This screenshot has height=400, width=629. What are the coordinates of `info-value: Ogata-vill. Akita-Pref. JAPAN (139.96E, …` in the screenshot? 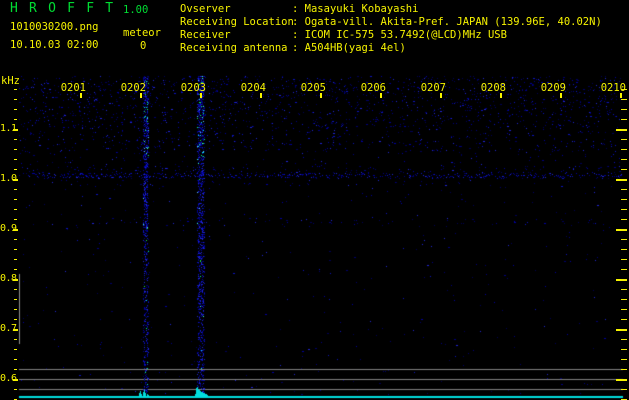 It's located at (453, 22).